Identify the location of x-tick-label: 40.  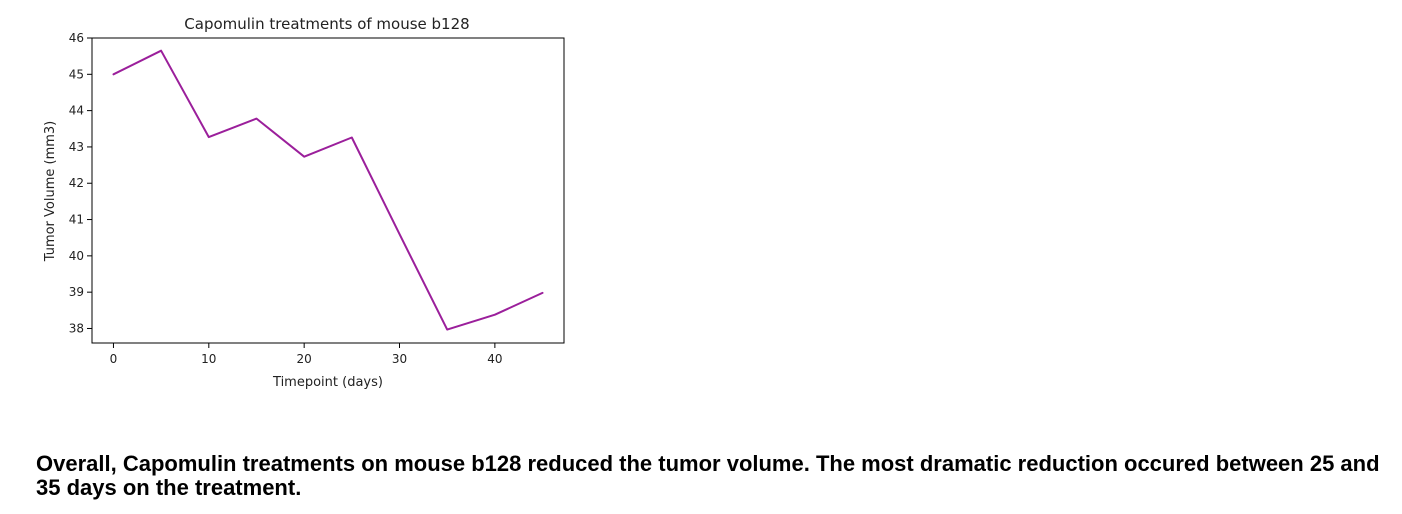
(494, 359).